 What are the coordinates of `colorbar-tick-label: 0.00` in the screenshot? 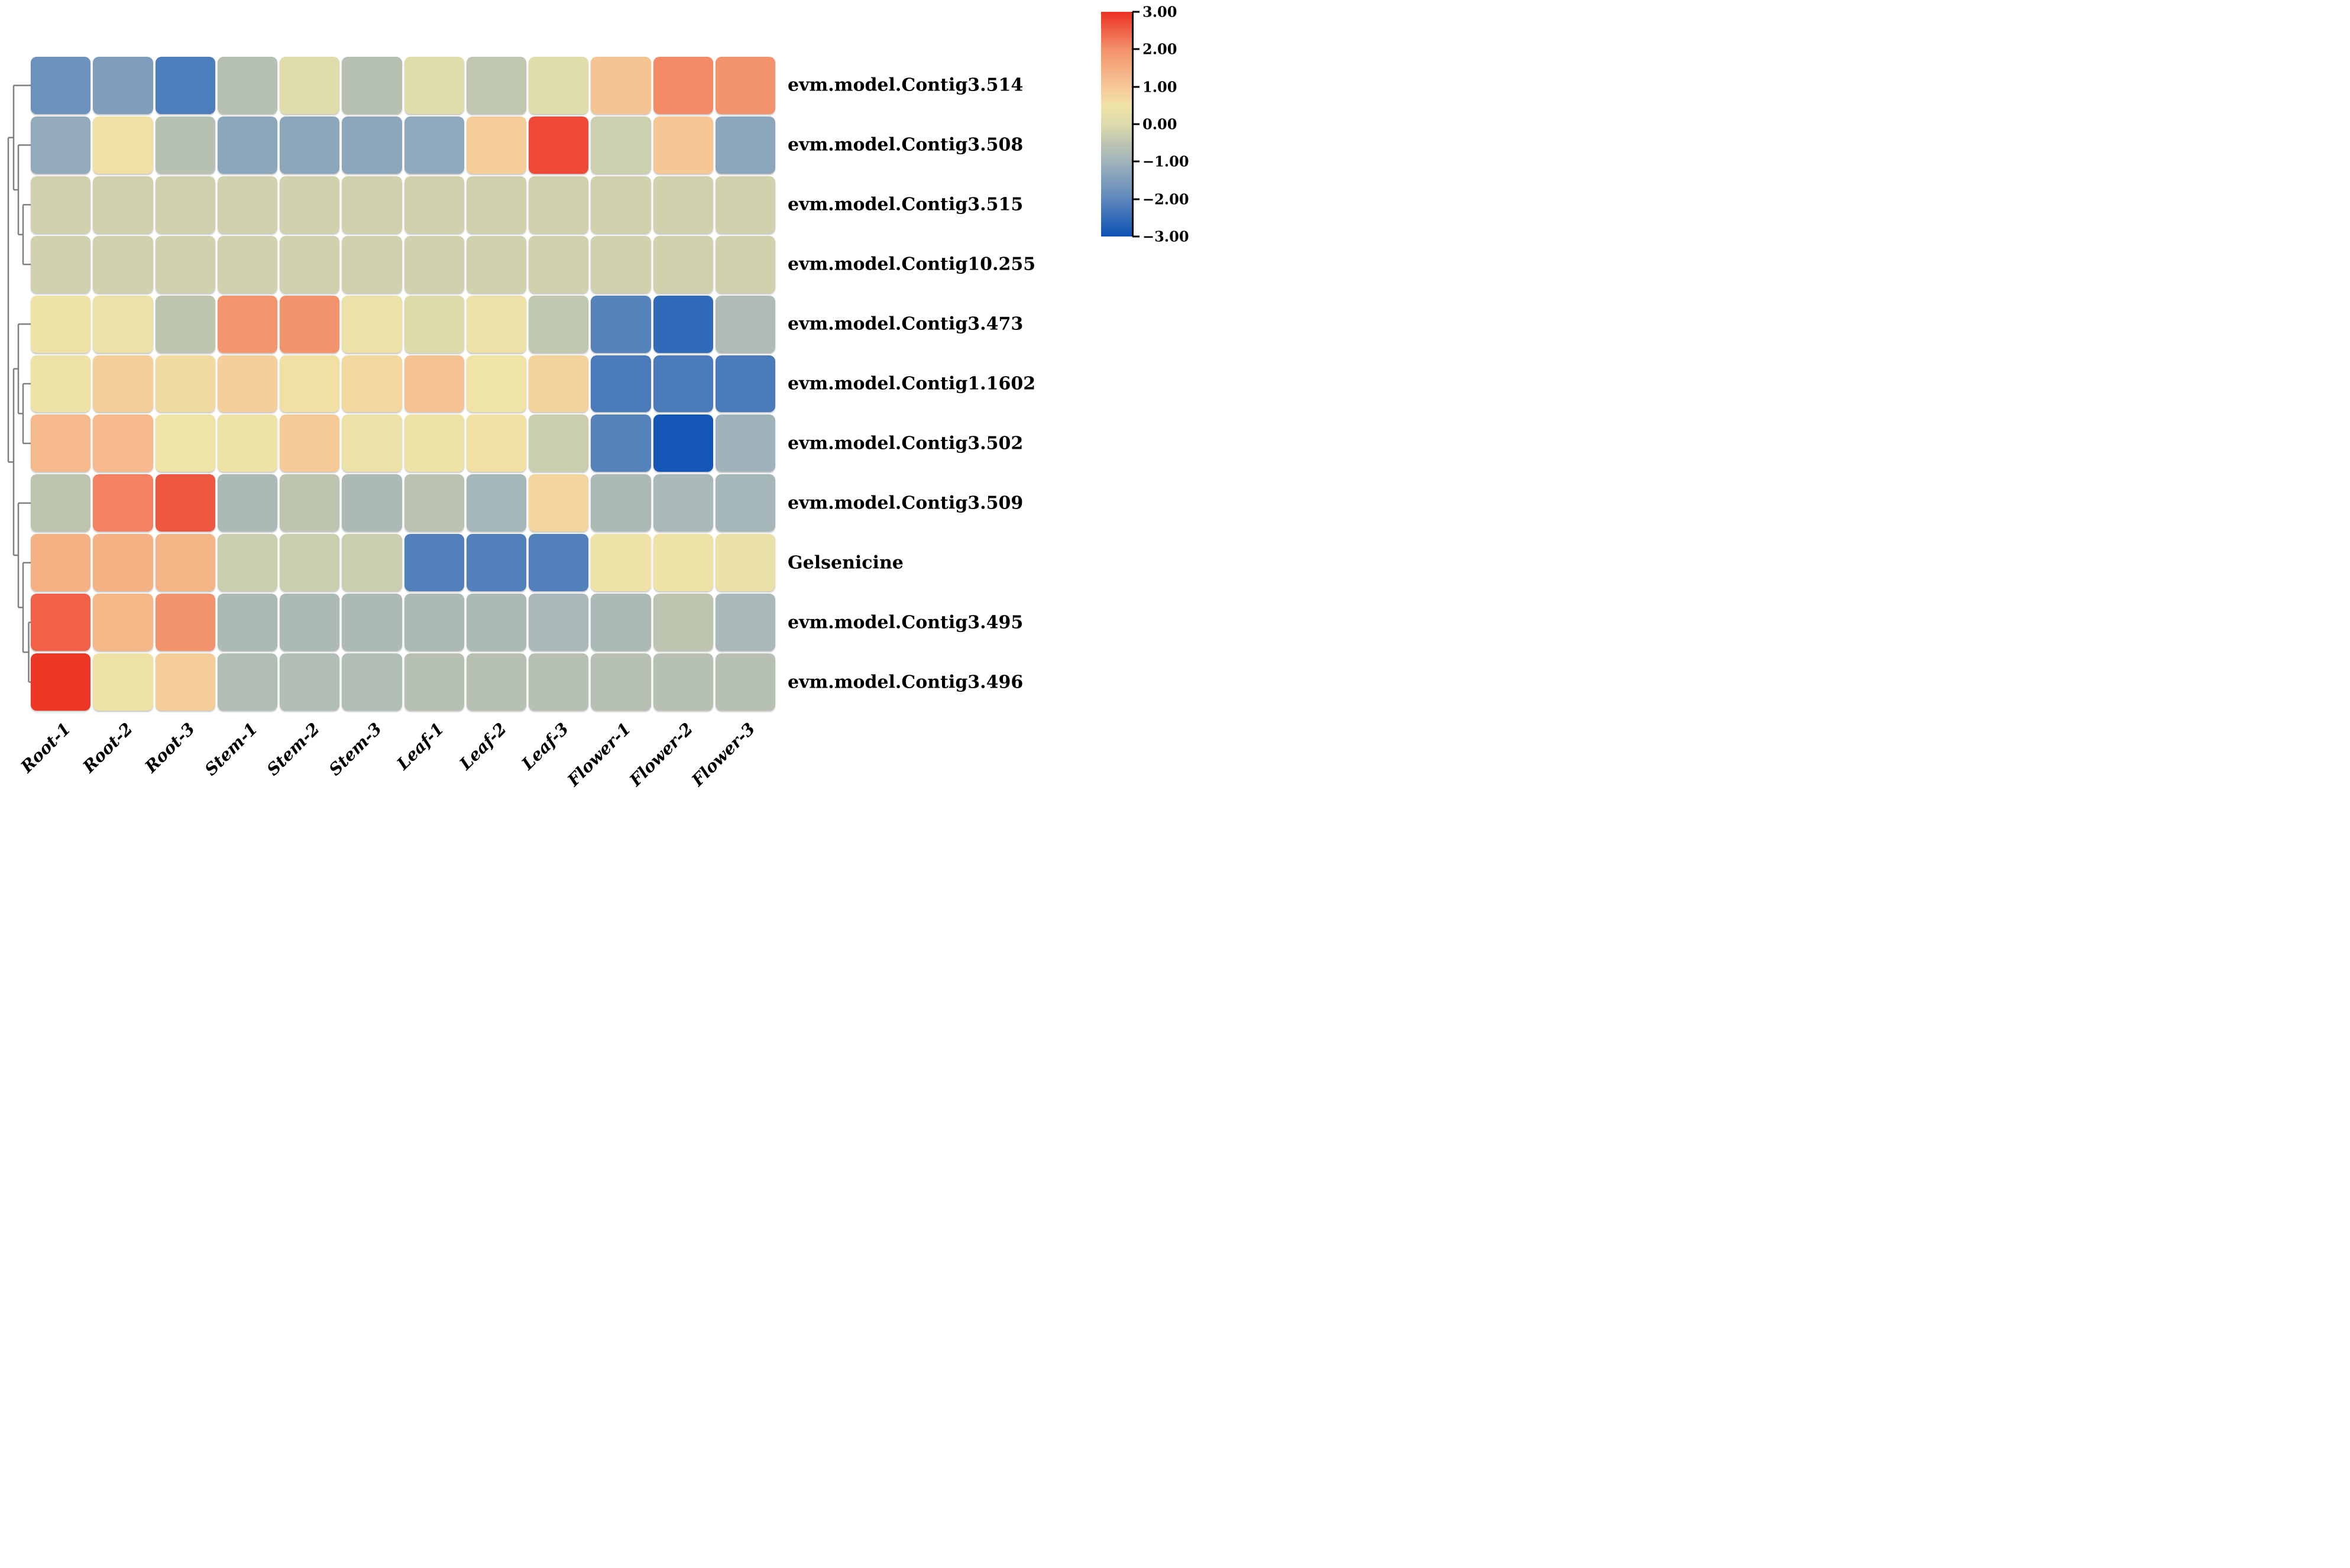 It's located at (1159, 124).